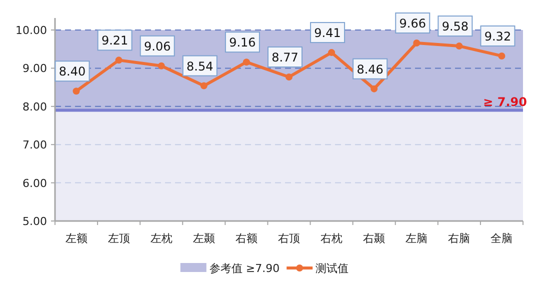 The image size is (536, 289). Describe the element at coordinates (327, 33) in the screenshot. I see `data-label: 9.41` at that location.